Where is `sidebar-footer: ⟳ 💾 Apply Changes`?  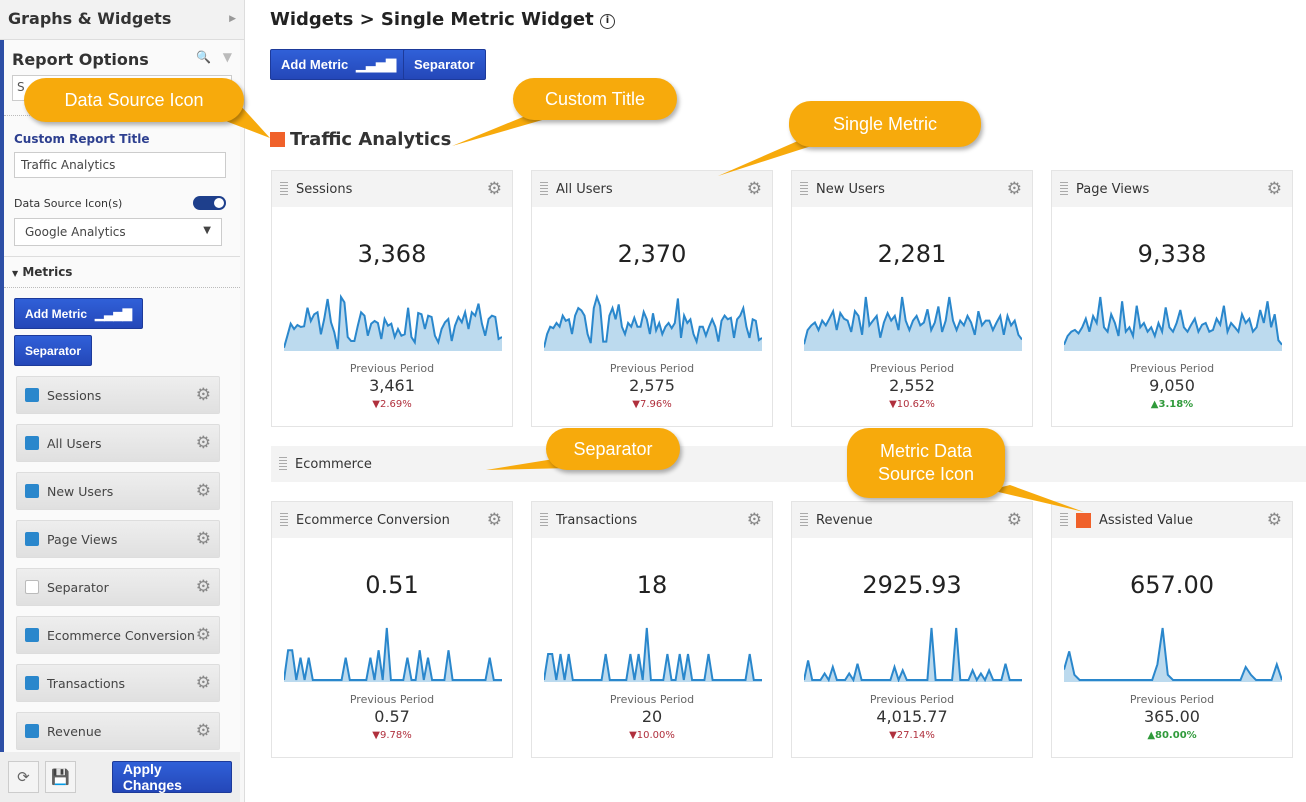
sidebar-footer: ⟳ 💾 Apply Changes is located at coordinates (120, 777).